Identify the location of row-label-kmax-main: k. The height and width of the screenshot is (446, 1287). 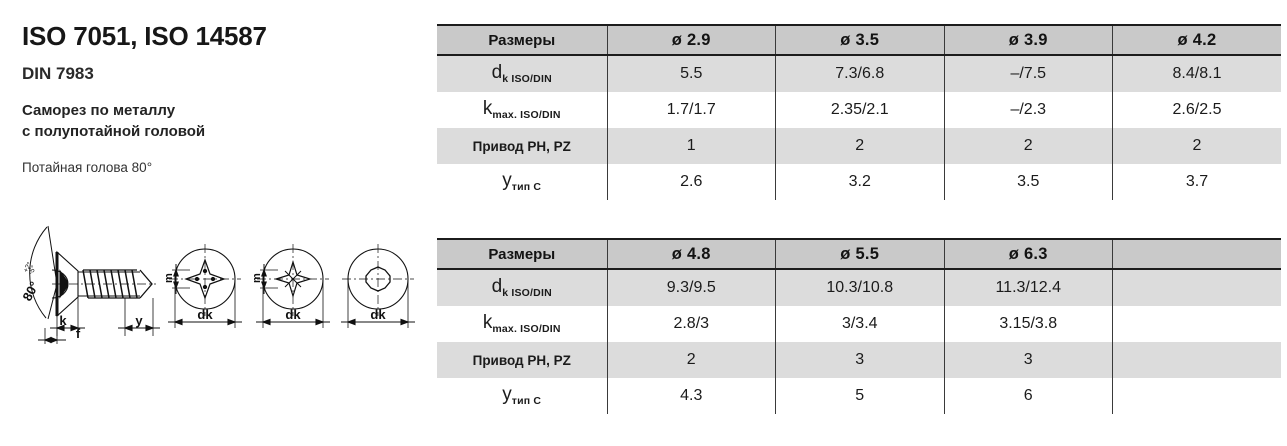
(487, 109).